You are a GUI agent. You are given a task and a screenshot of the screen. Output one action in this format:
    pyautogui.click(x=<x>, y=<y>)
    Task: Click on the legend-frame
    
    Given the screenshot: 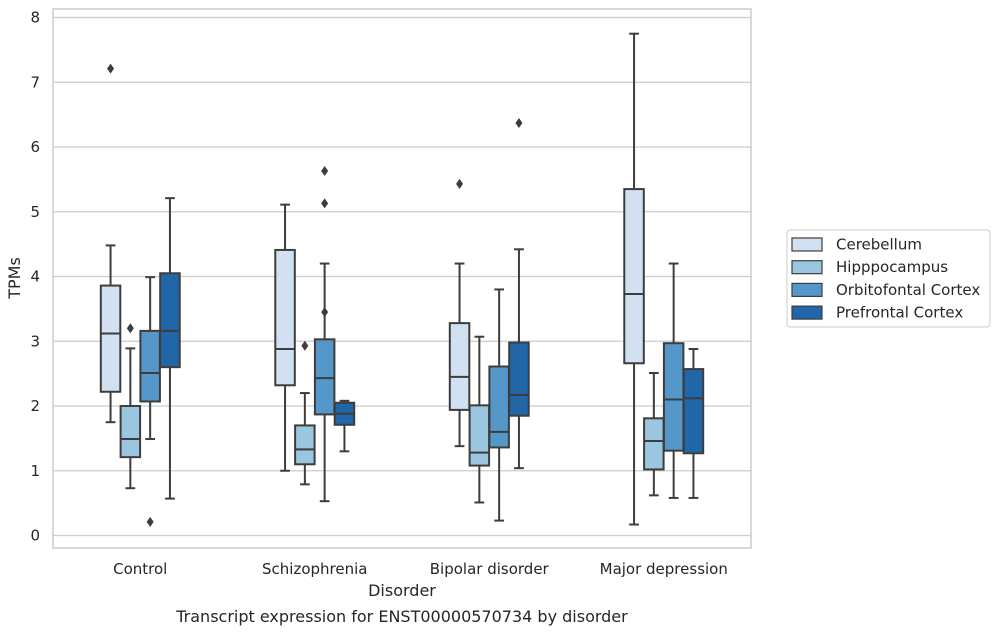 What is the action you would take?
    pyautogui.click(x=888, y=278)
    